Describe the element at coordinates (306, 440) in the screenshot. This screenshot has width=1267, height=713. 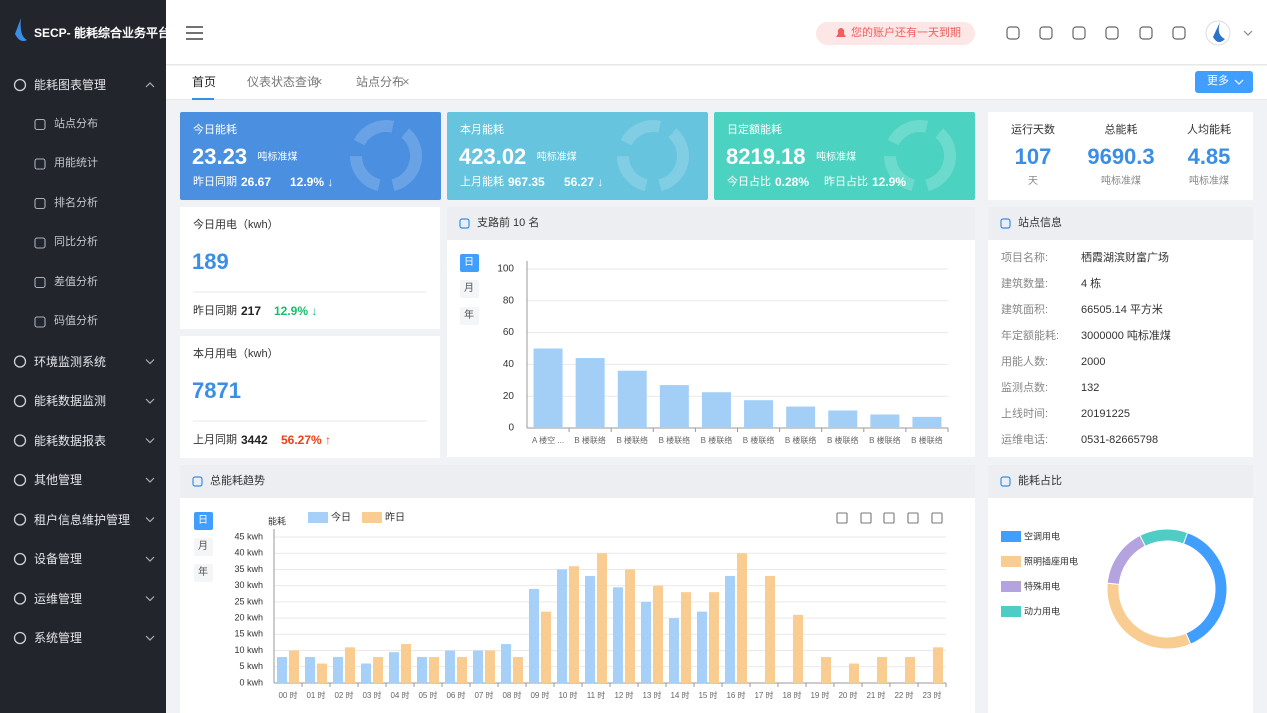
I see `power-change: 56.27% ↑` at that location.